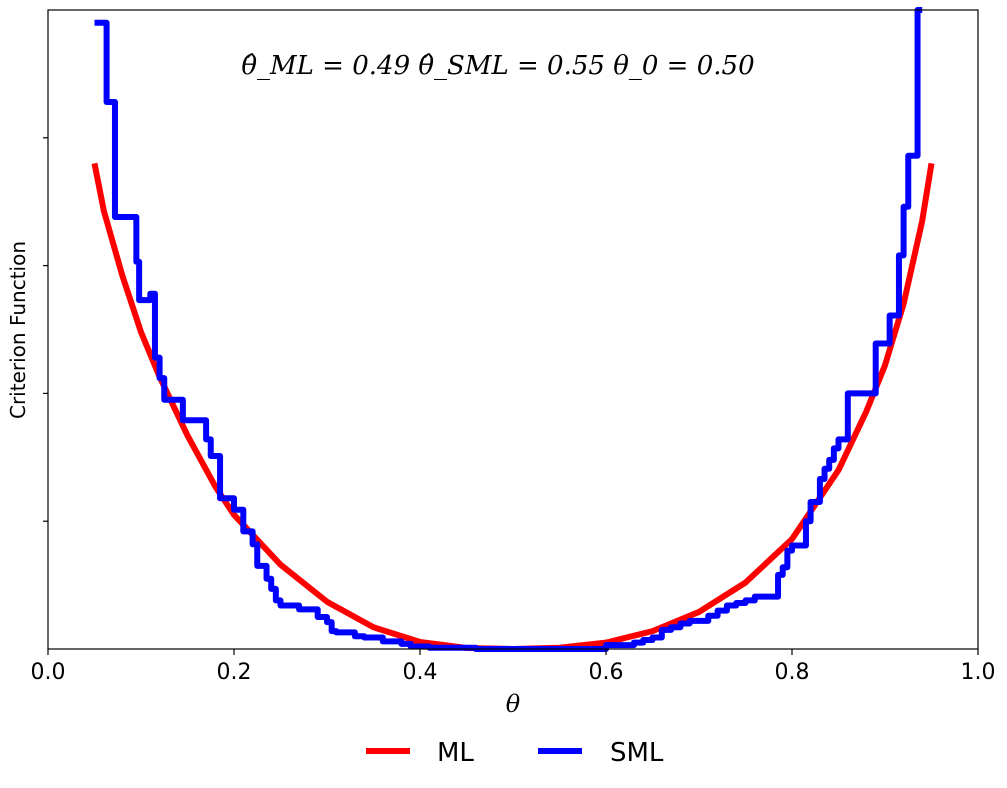  Describe the element at coordinates (792, 672) in the screenshot. I see `x-tick-label: 0.8` at that location.